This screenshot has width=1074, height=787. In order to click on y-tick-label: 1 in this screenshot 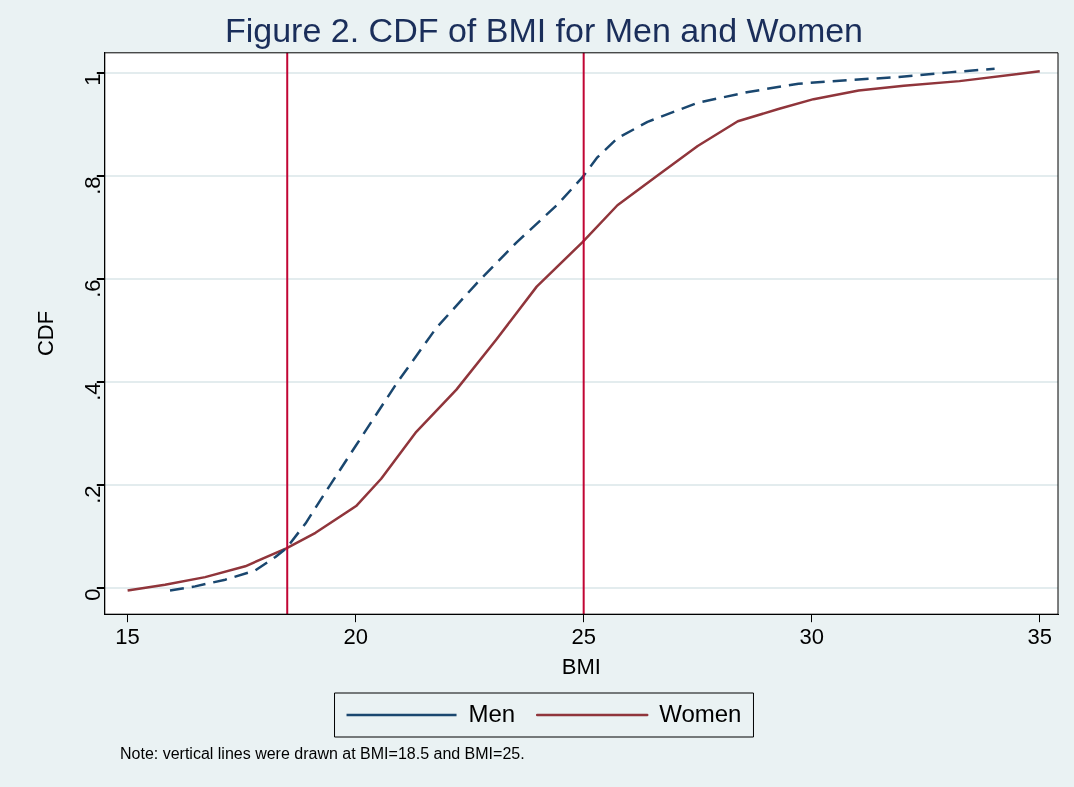, I will do `click(92, 79)`.